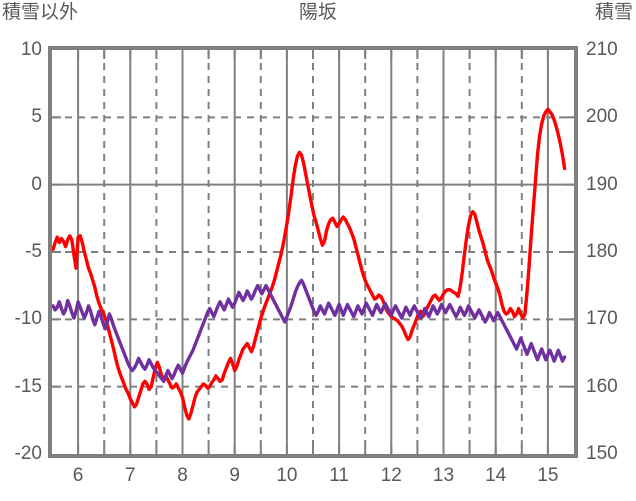  I want to click on x-axis-tick-label: 11, so click(339, 475).